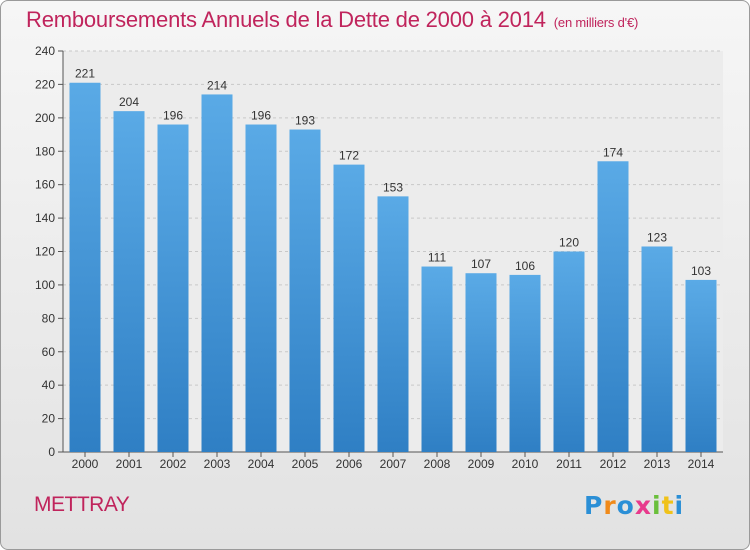 This screenshot has height=550, width=750. Describe the element at coordinates (45, 151) in the screenshot. I see `y-tick-label: 180` at that location.